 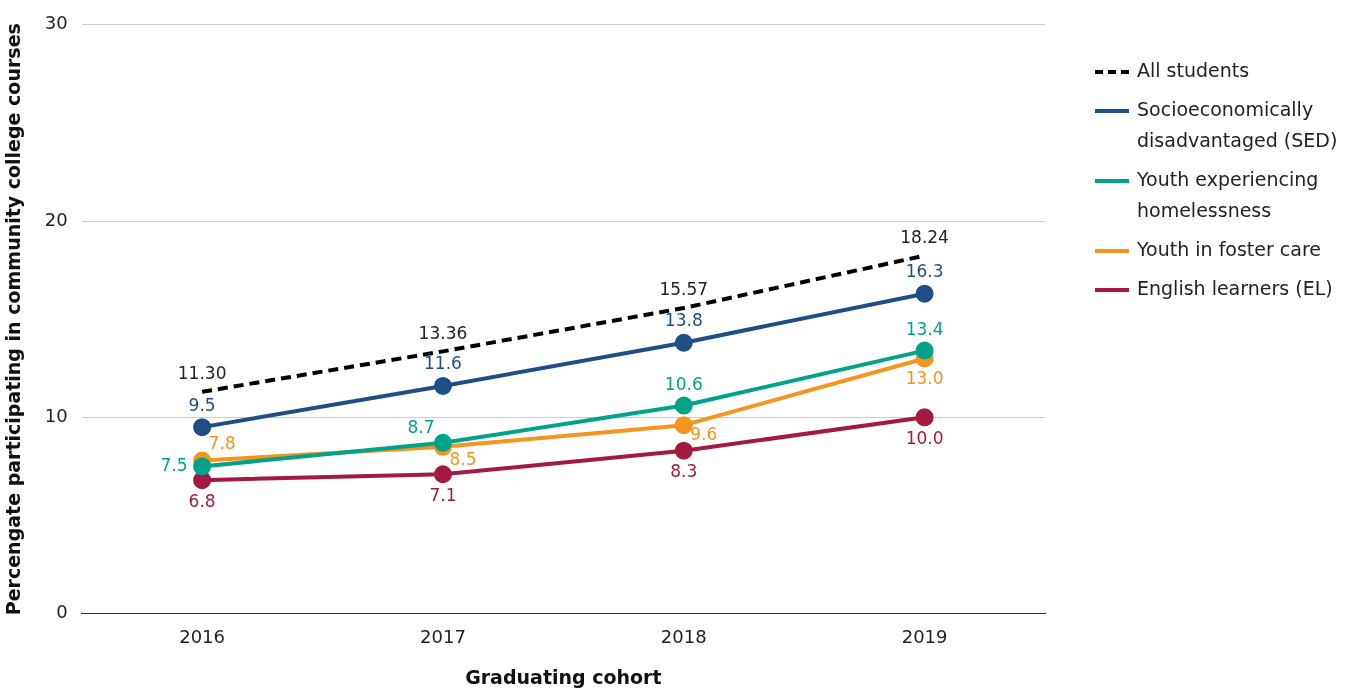 I want to click on x-tick-label: 2017, so click(x=443, y=637).